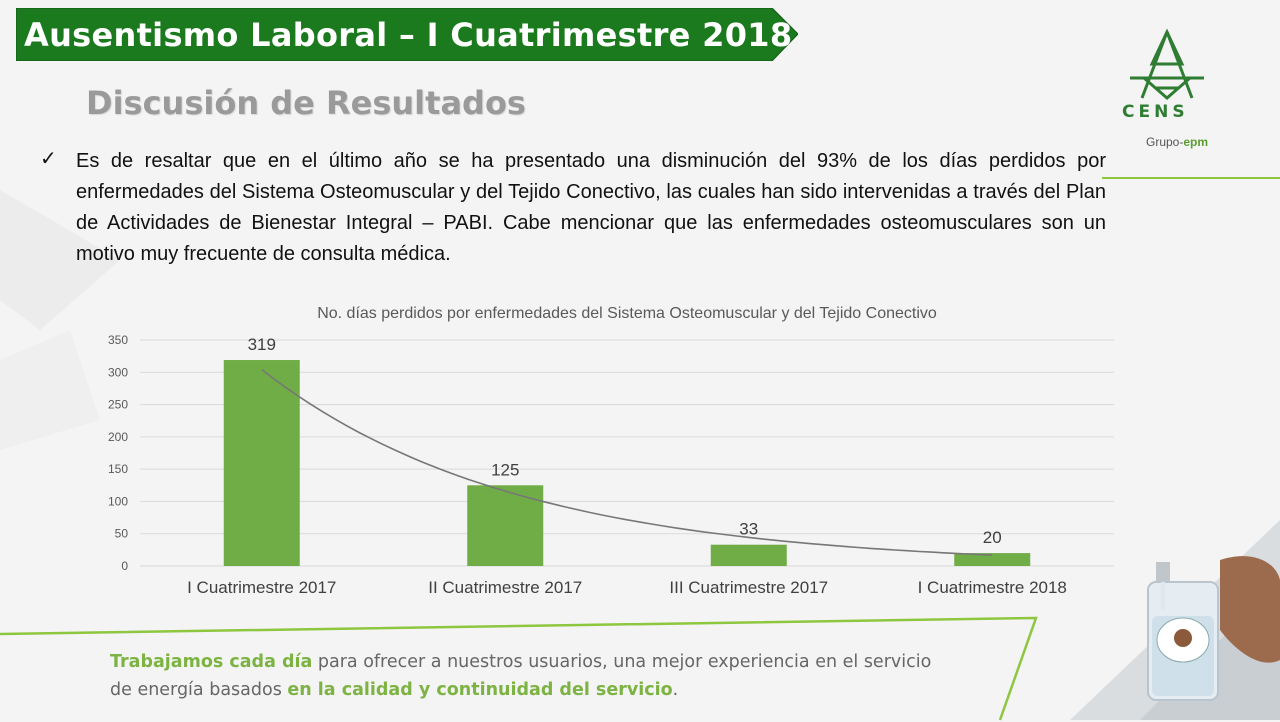 The width and height of the screenshot is (1280, 722). Describe the element at coordinates (48, 159) in the screenshot. I see `checkmark-icon: ✓` at that location.